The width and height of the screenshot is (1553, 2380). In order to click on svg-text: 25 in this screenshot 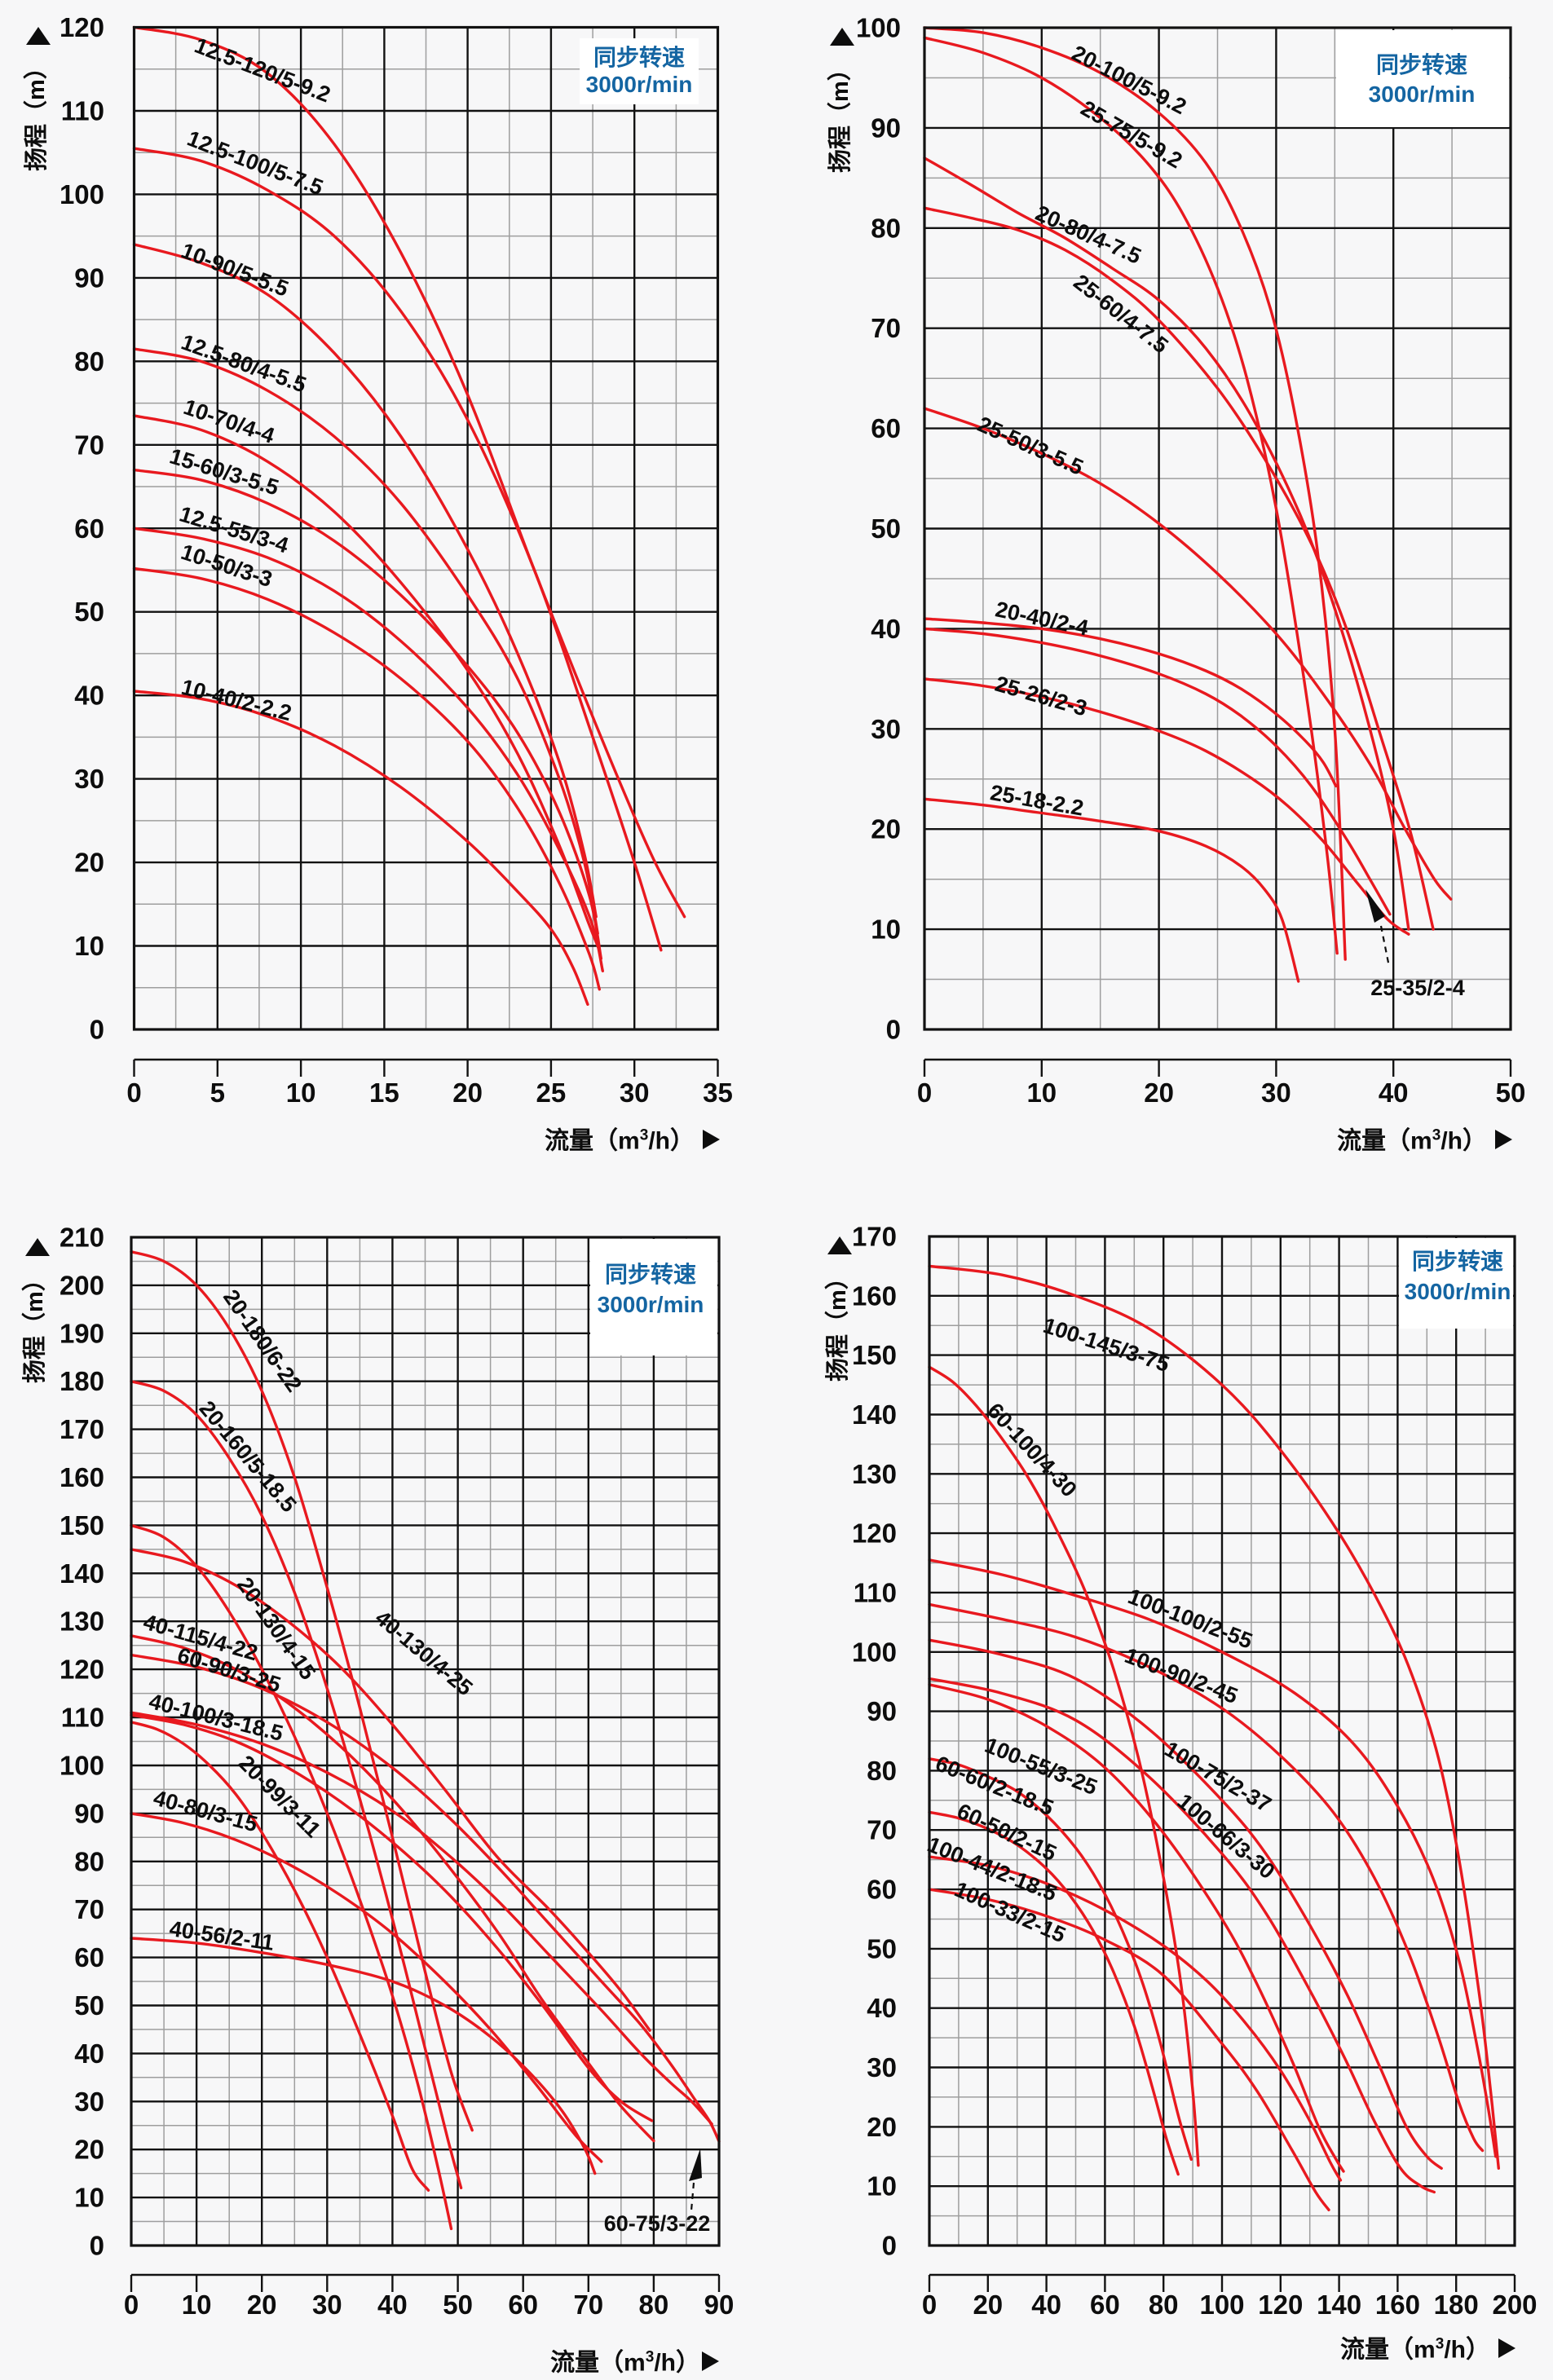, I will do `click(551, 1093)`.